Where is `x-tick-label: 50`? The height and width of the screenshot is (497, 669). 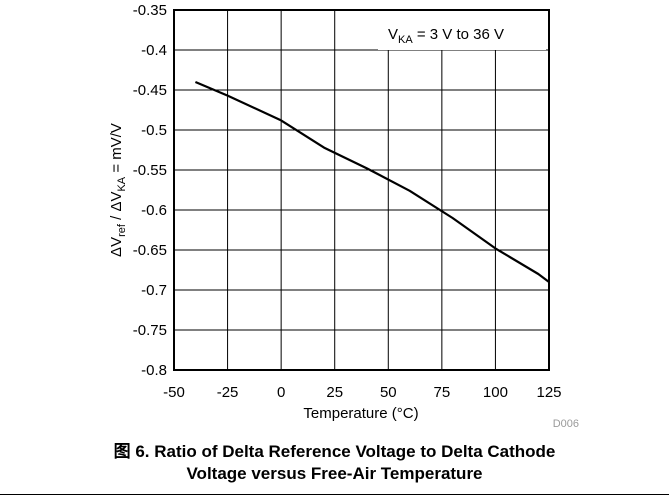
x-tick-label: 50 is located at coordinates (388, 392).